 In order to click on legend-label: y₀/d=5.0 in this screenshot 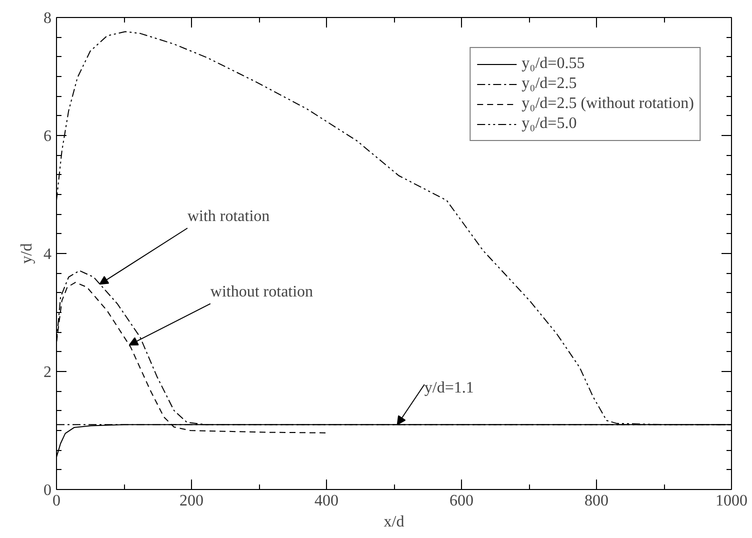, I will do `click(549, 124)`.